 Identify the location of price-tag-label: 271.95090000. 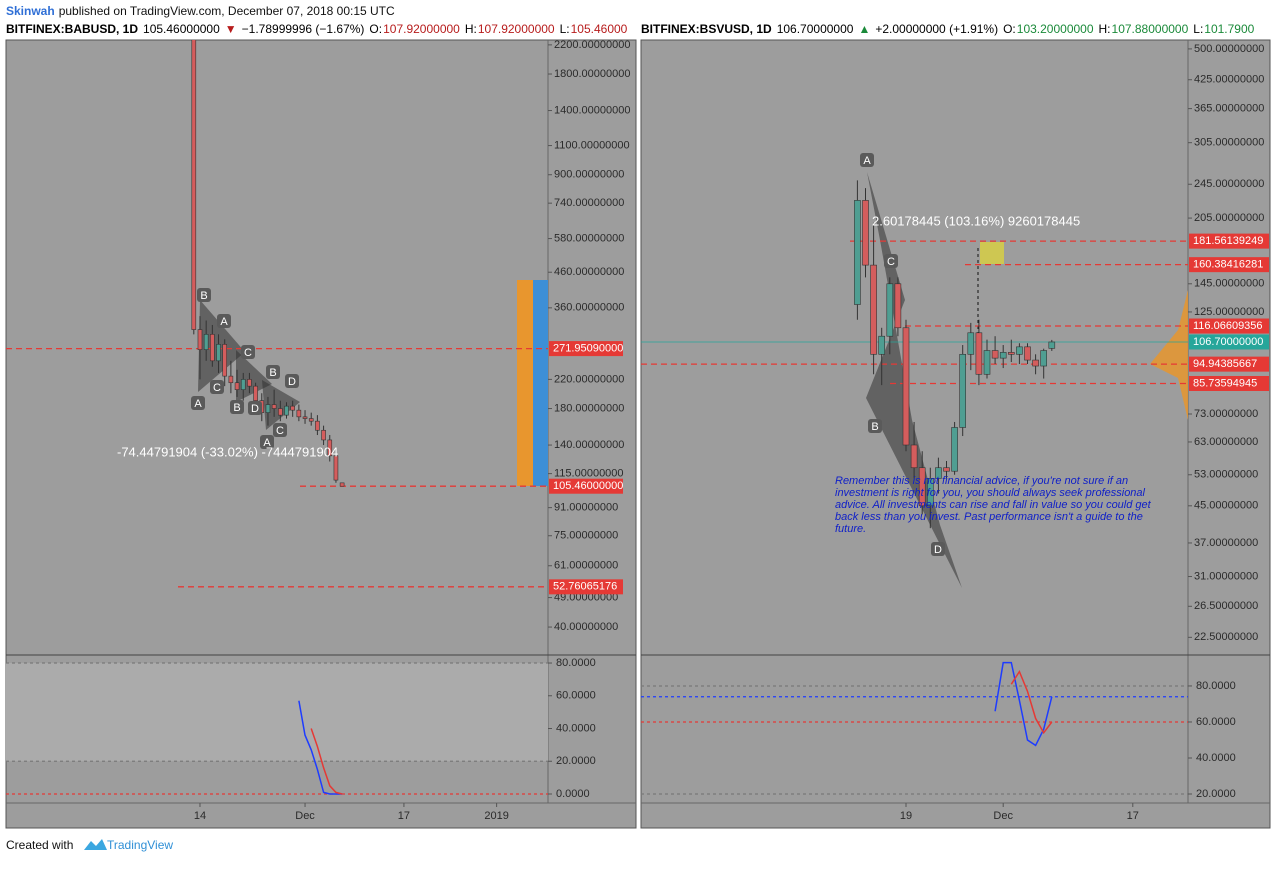
(588, 348).